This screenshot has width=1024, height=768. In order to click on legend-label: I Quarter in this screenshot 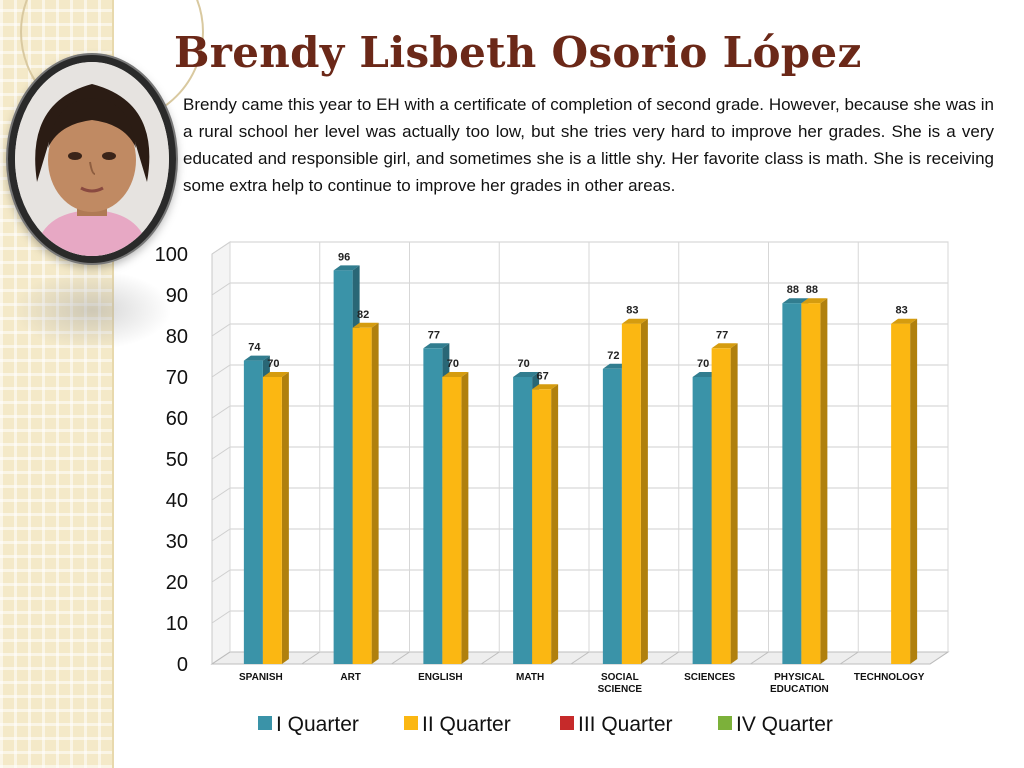, I will do `click(317, 724)`.